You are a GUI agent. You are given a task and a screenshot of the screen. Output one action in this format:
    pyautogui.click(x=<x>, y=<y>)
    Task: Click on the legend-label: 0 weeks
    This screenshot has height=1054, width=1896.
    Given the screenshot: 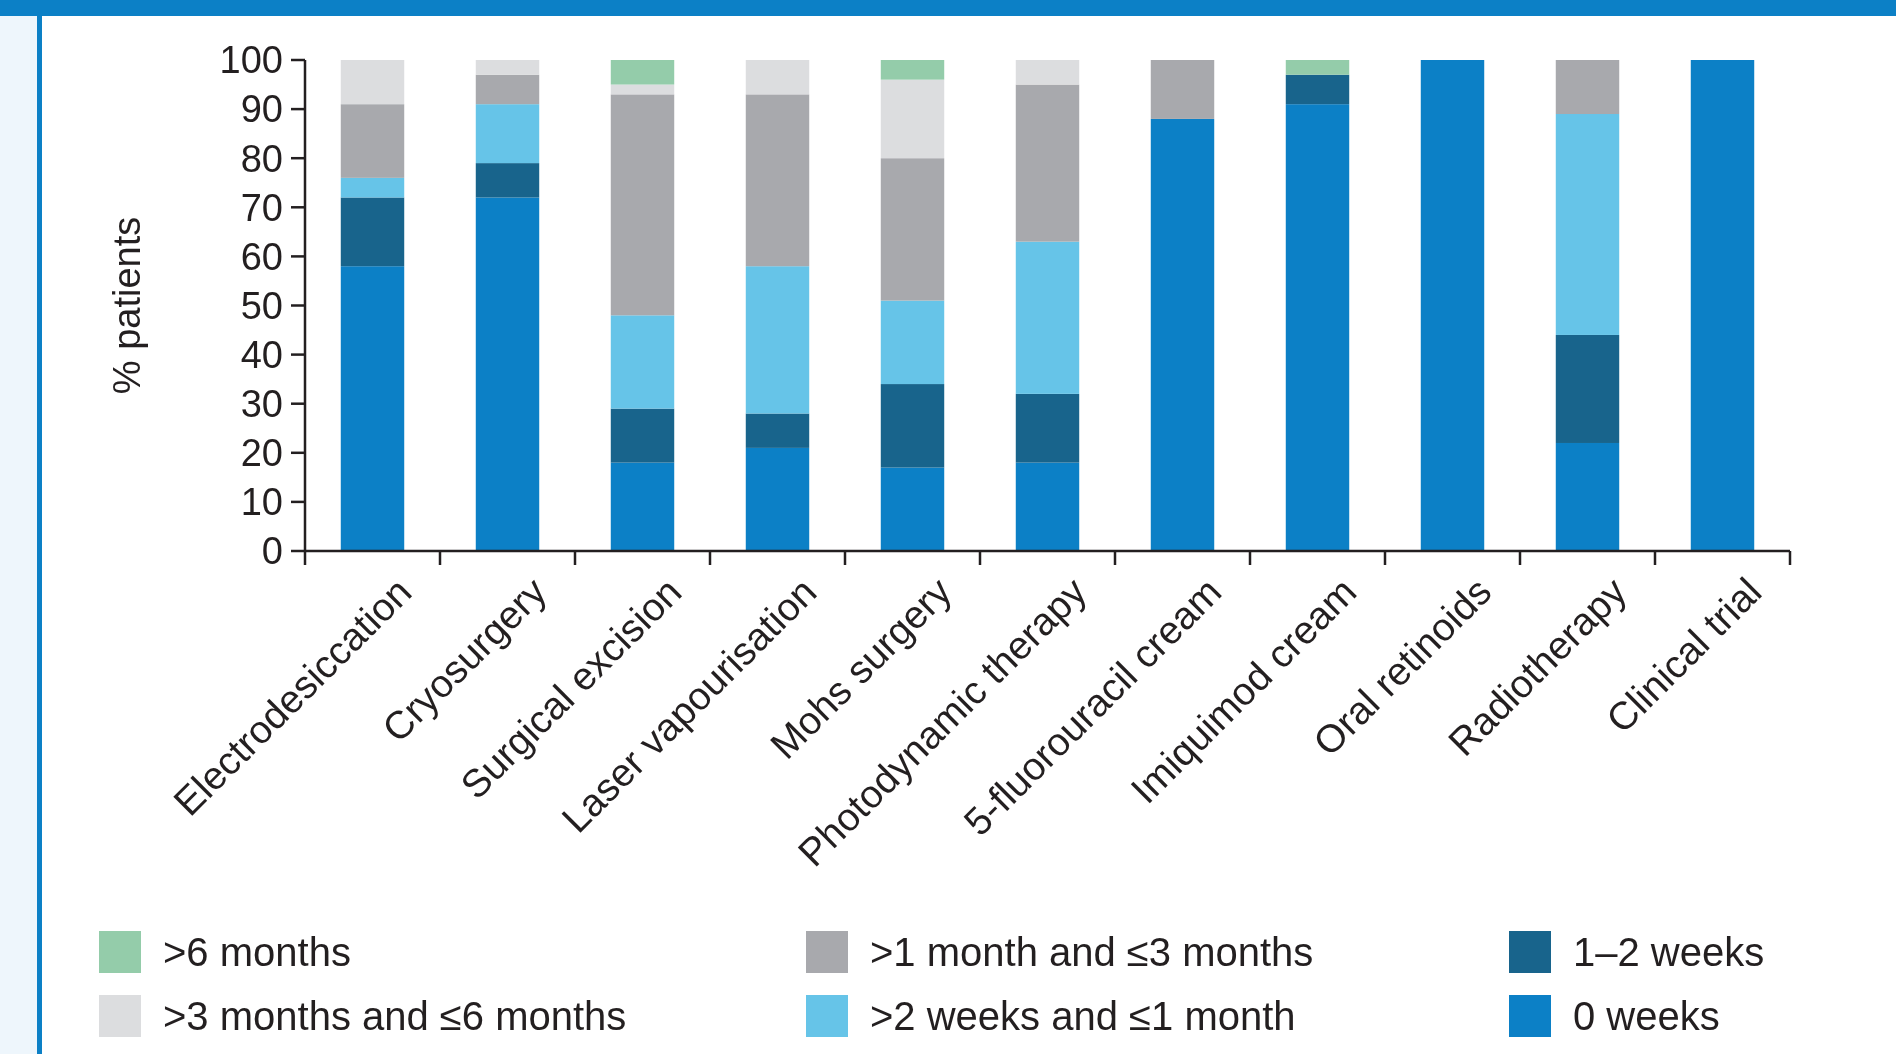 What is the action you would take?
    pyautogui.click(x=1646, y=1016)
    